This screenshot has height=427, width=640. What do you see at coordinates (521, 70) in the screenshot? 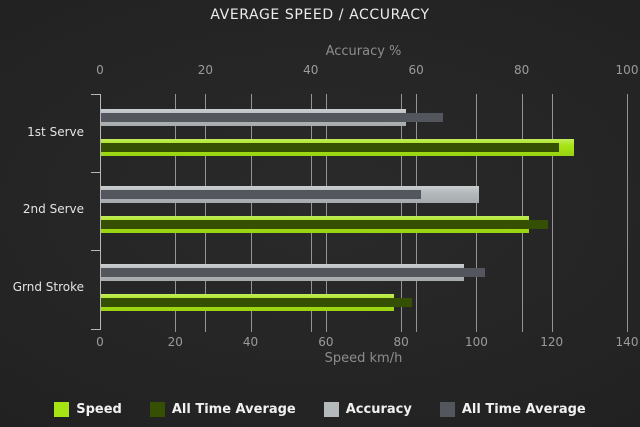
I see `top-tick-label: 80` at bounding box center [521, 70].